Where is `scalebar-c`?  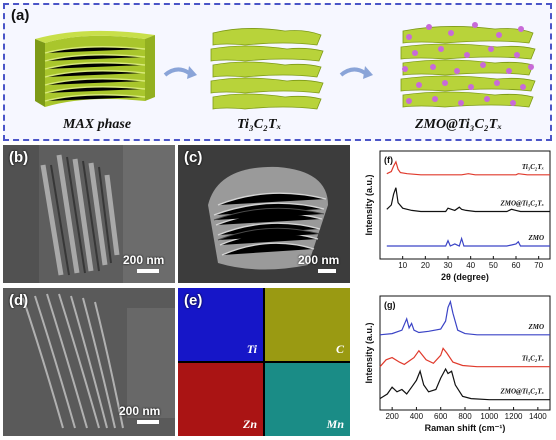
scalebar-c is located at coordinates (327, 271).